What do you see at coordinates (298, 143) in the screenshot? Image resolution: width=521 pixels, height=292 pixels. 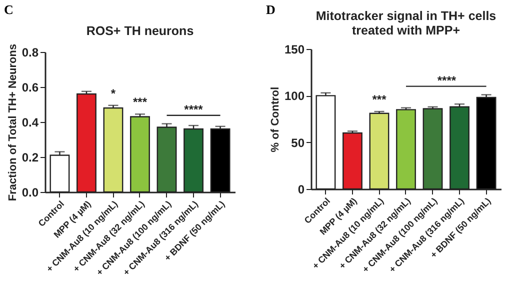 I see `y-tick-label: 50` at bounding box center [298, 143].